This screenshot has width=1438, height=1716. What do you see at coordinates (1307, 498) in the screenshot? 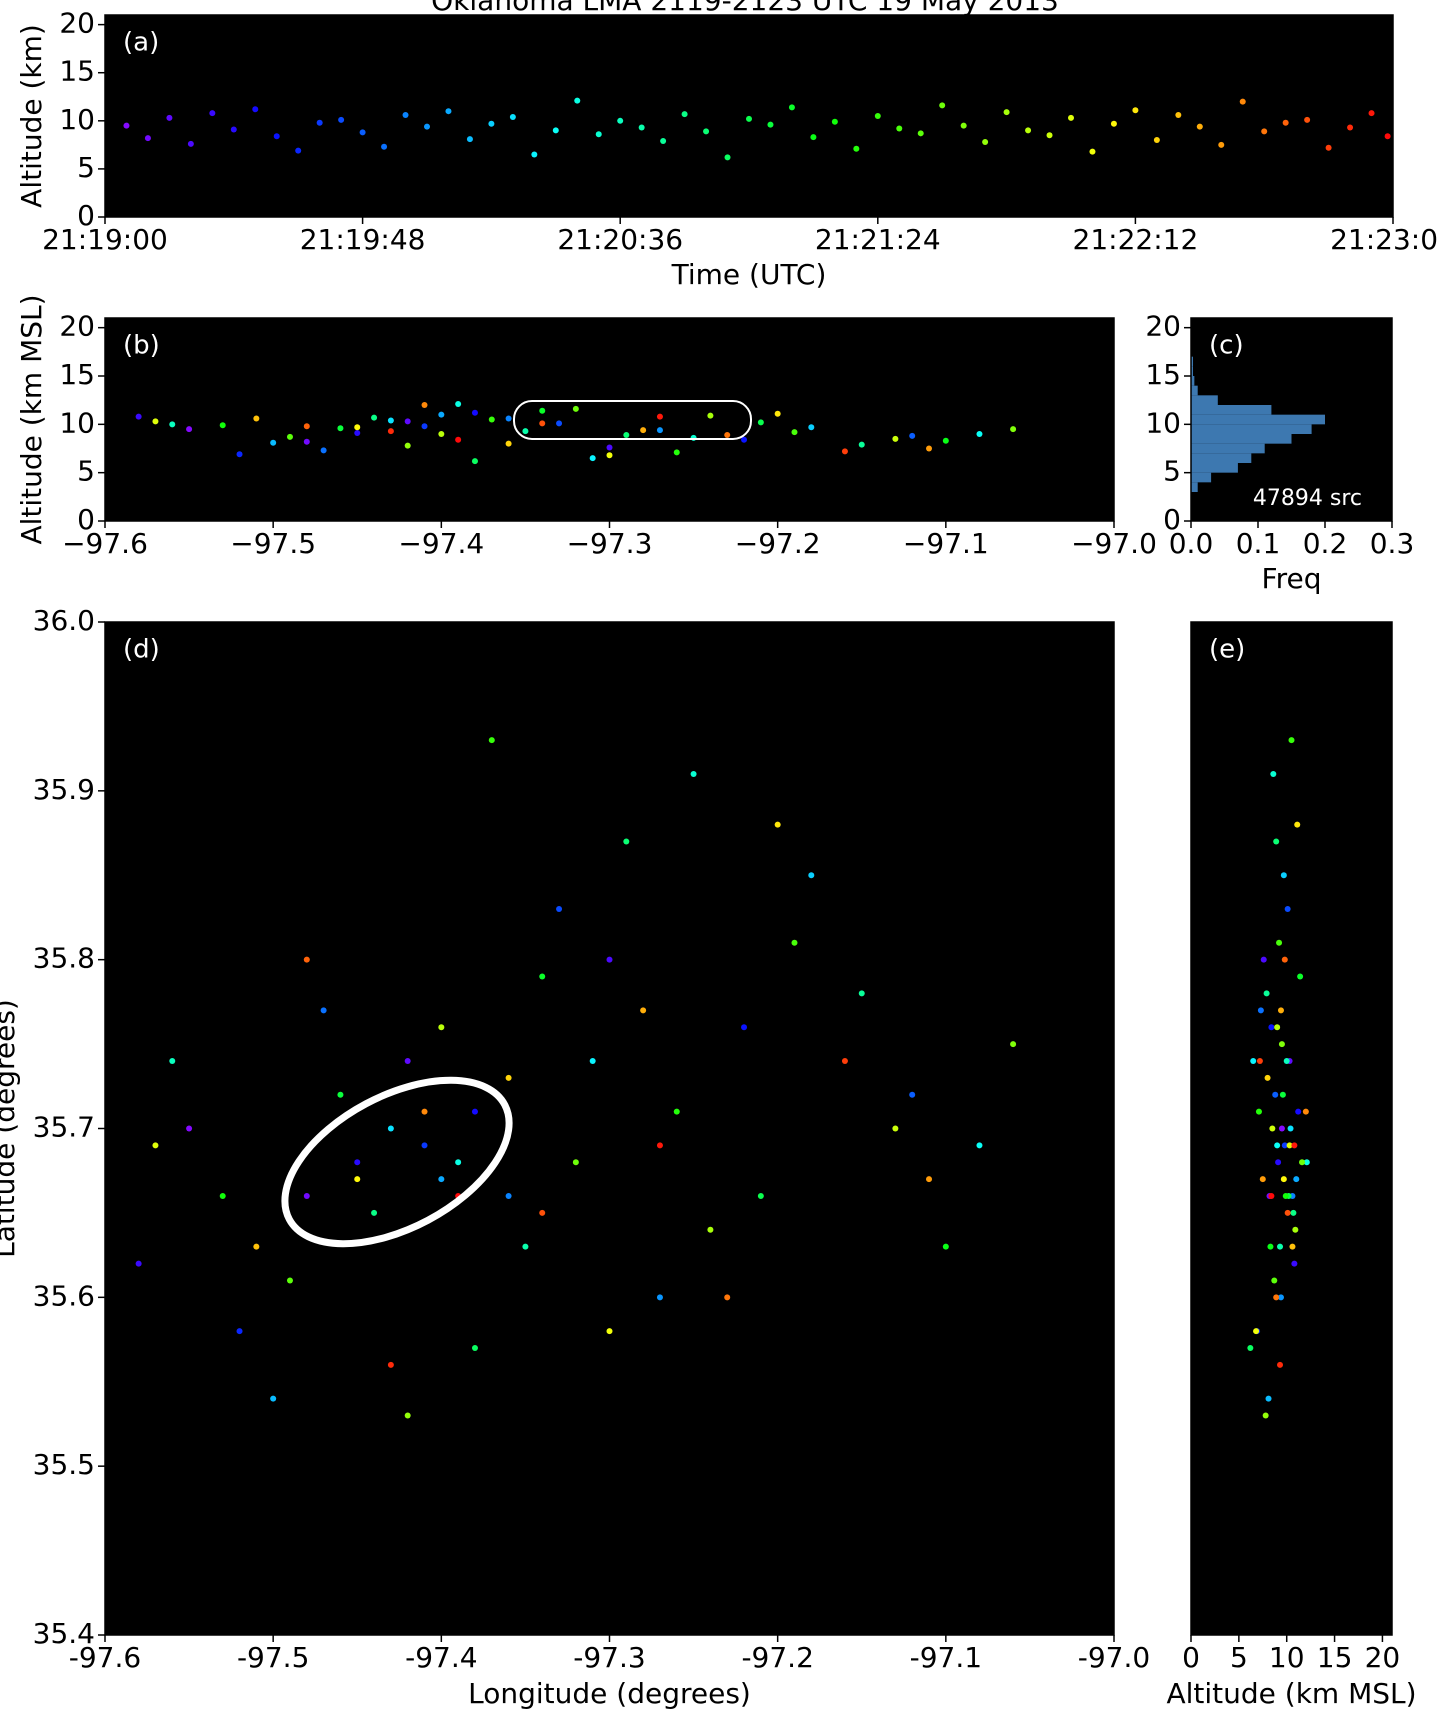
I see `source-count: 47894 src` at bounding box center [1307, 498].